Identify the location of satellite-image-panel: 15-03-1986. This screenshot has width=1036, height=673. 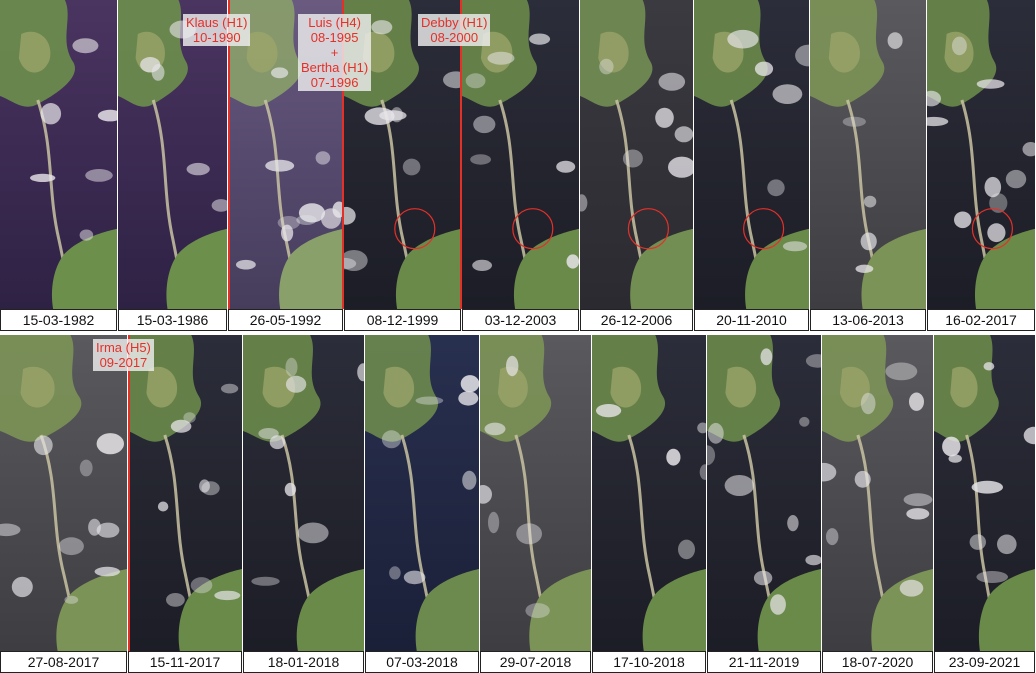
(173, 165).